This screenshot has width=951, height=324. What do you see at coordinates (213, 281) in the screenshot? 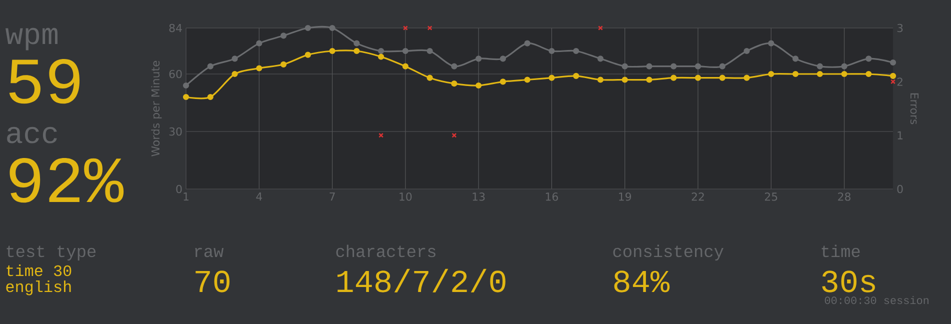
I see `text: 70` at bounding box center [213, 281].